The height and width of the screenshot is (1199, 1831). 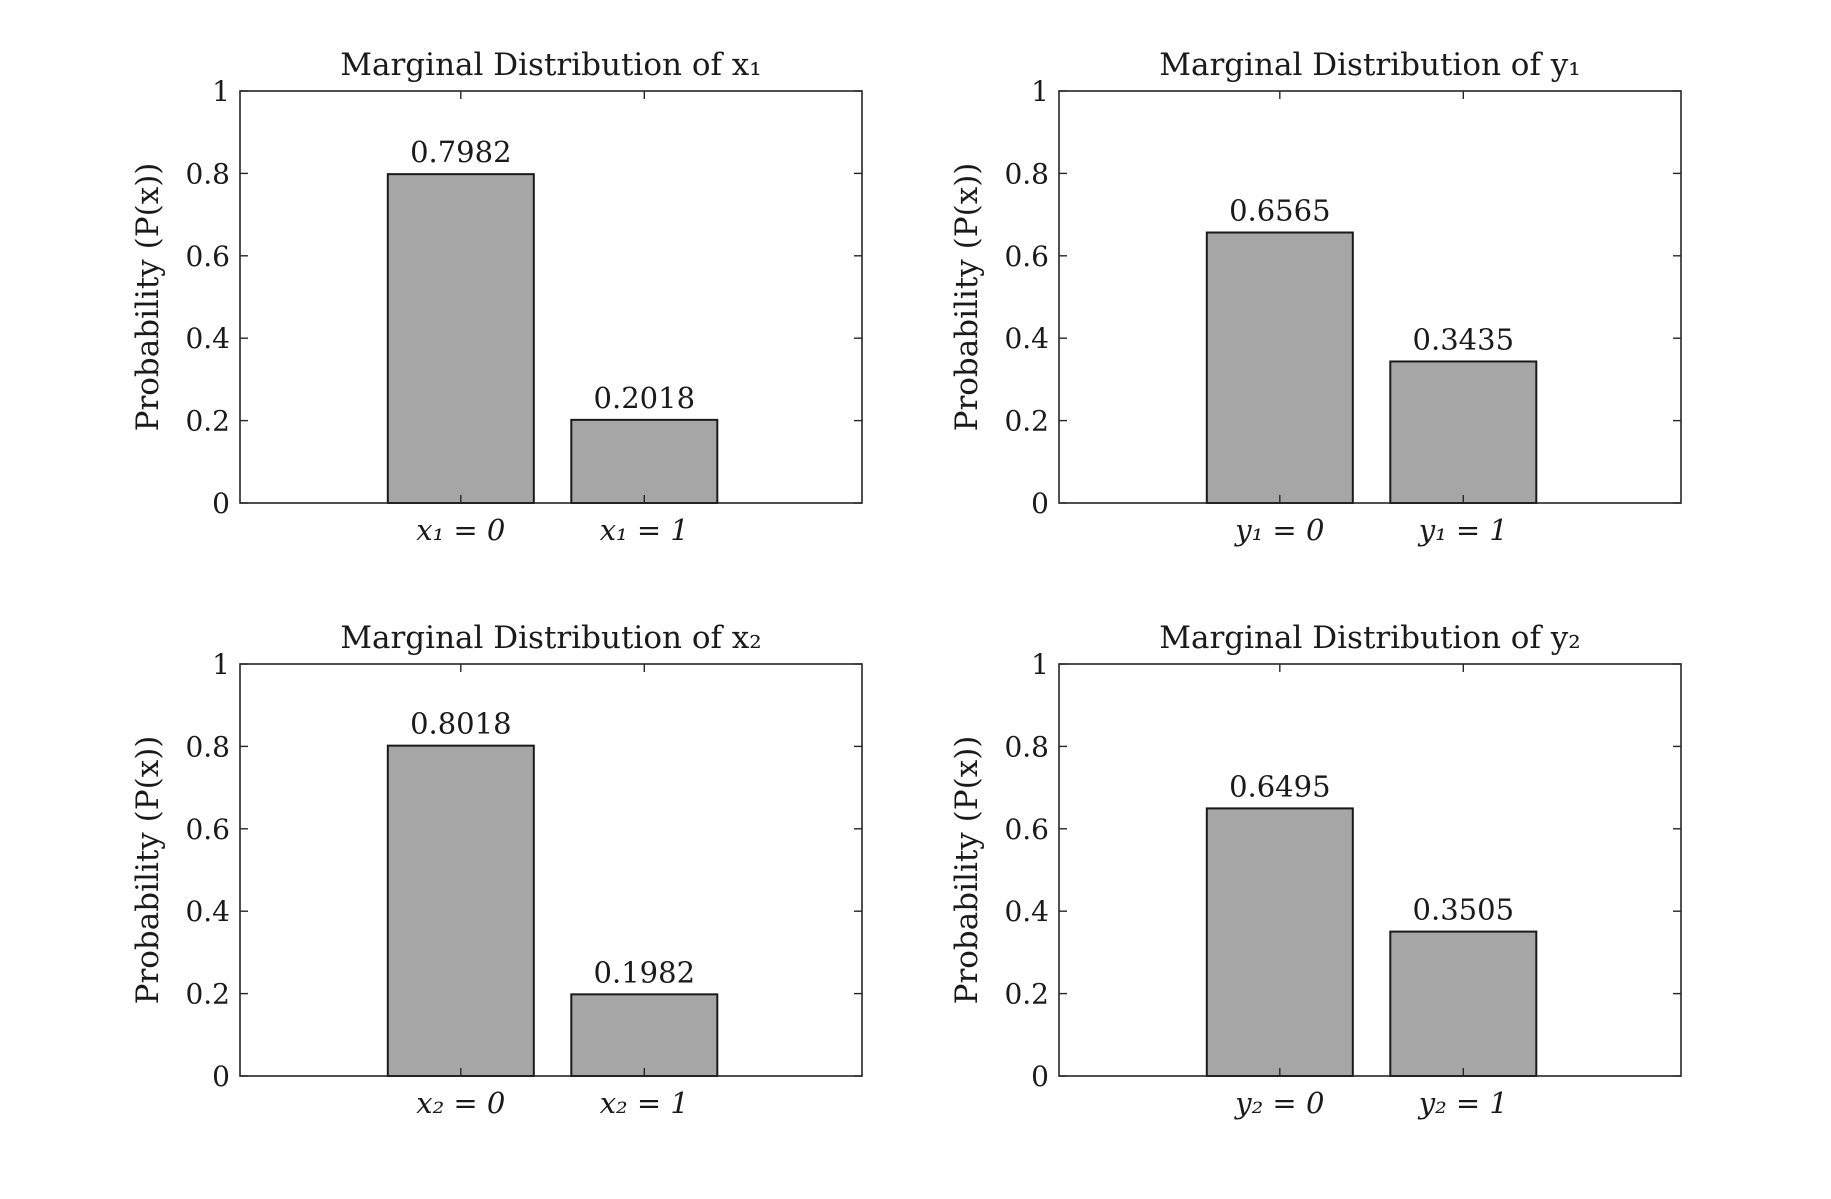 I want to click on data-label-1: 0.7982, so click(x=460, y=152).